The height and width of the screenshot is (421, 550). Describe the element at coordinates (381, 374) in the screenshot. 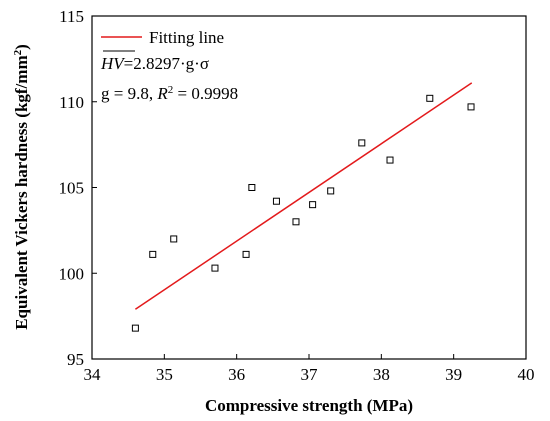

I see `x-tick-label: 38` at that location.